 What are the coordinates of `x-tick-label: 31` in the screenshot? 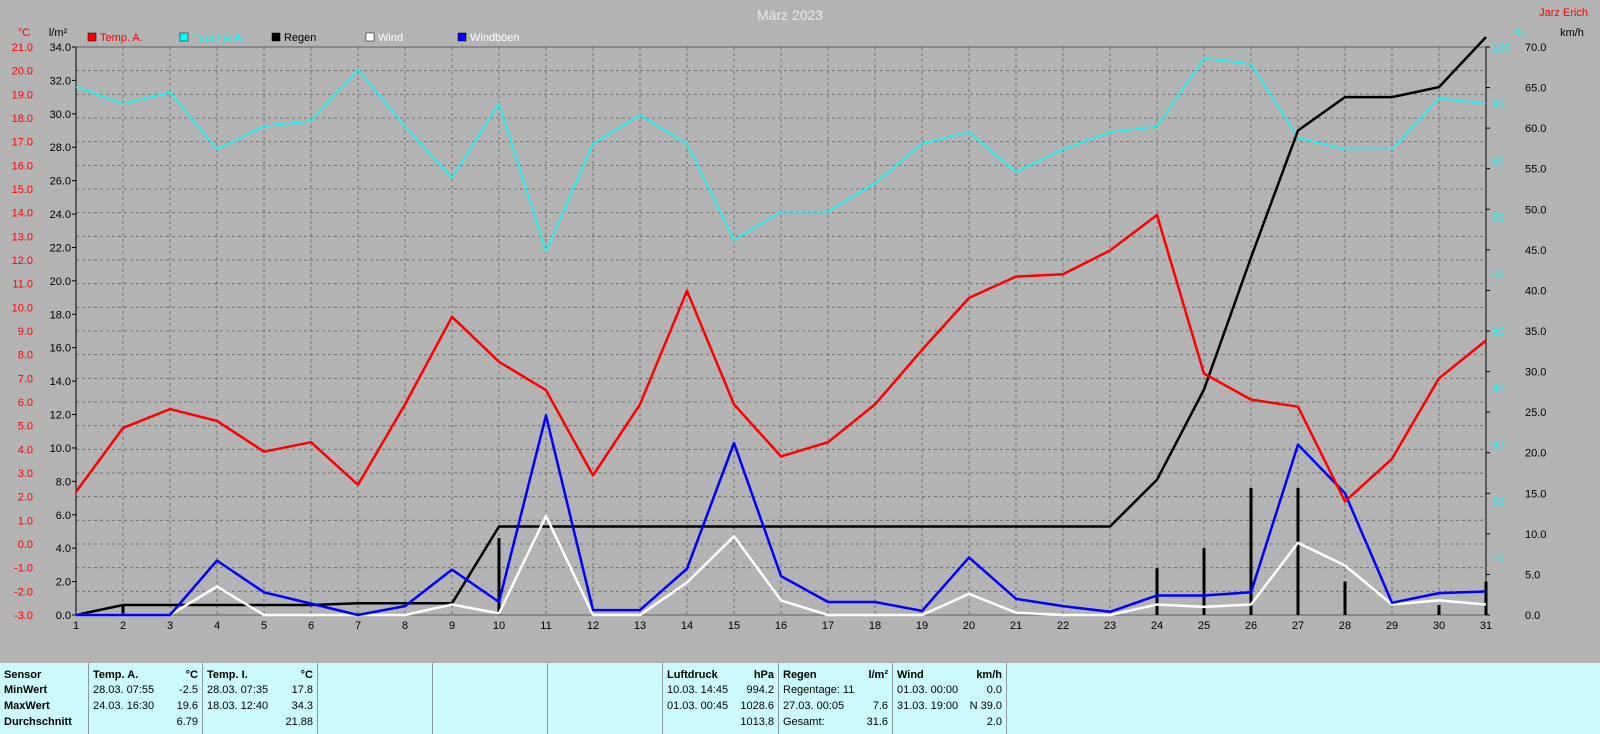 It's located at (1486, 626).